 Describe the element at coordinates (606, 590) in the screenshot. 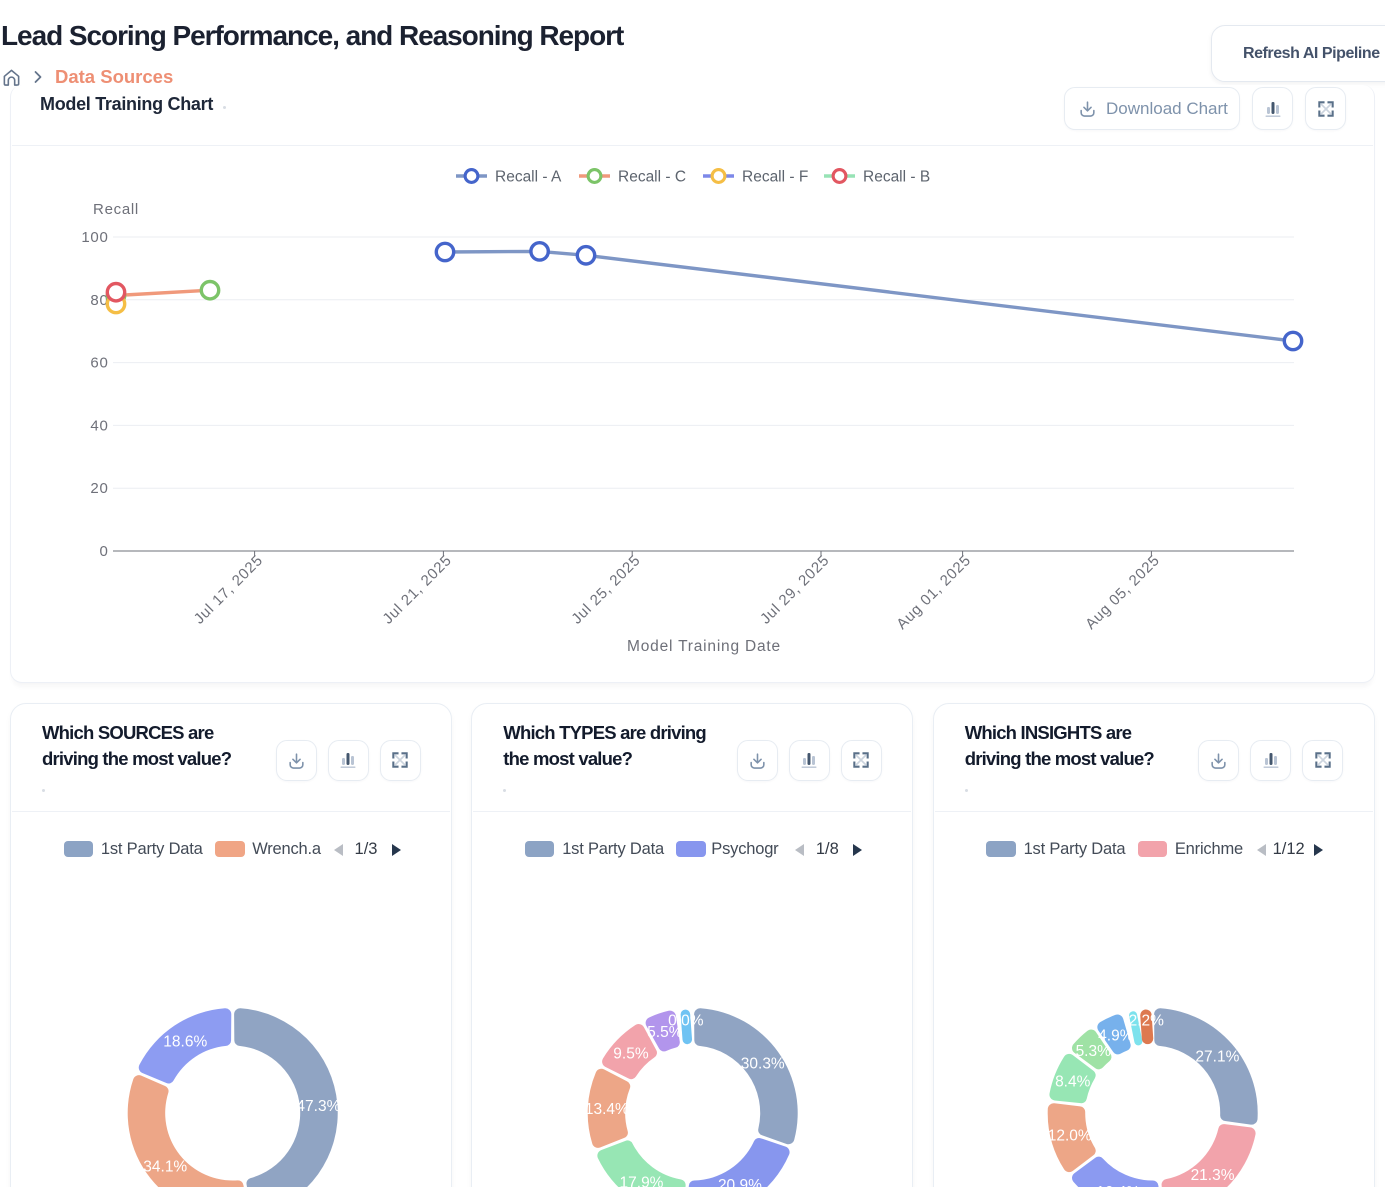

I see `svg-text: Jul 25, 2025` at that location.